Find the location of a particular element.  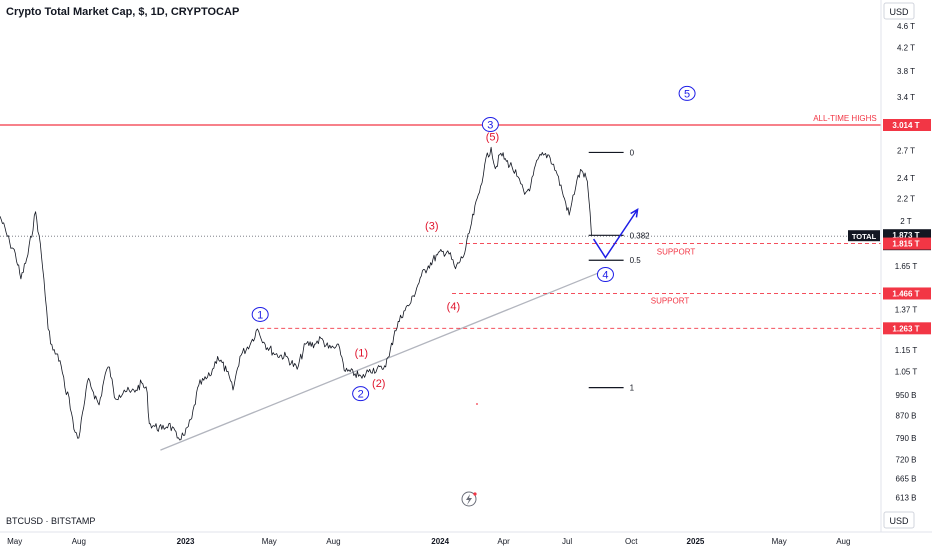

y-tick-label: 4.2 T is located at coordinates (906, 47).